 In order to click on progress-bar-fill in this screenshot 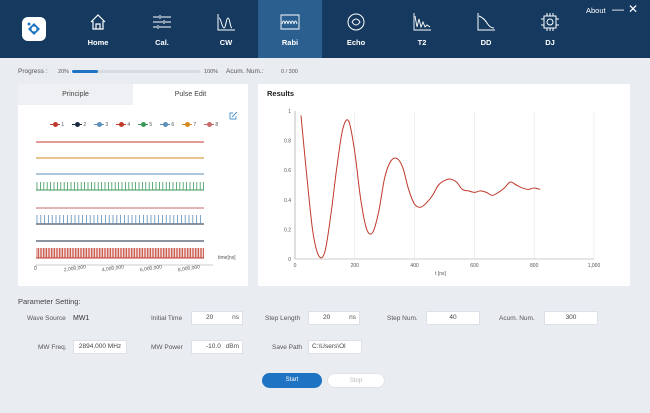, I will do `click(85, 71)`.